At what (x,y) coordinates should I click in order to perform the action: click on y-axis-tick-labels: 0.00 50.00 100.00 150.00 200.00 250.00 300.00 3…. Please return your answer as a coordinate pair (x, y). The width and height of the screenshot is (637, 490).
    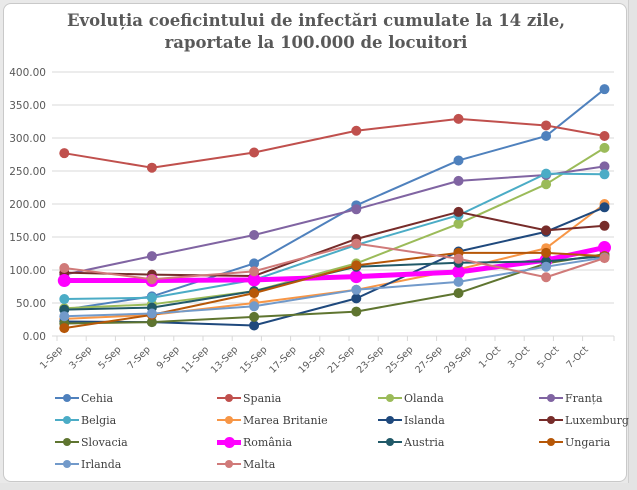
    Looking at the image, I should click on (27, 205).